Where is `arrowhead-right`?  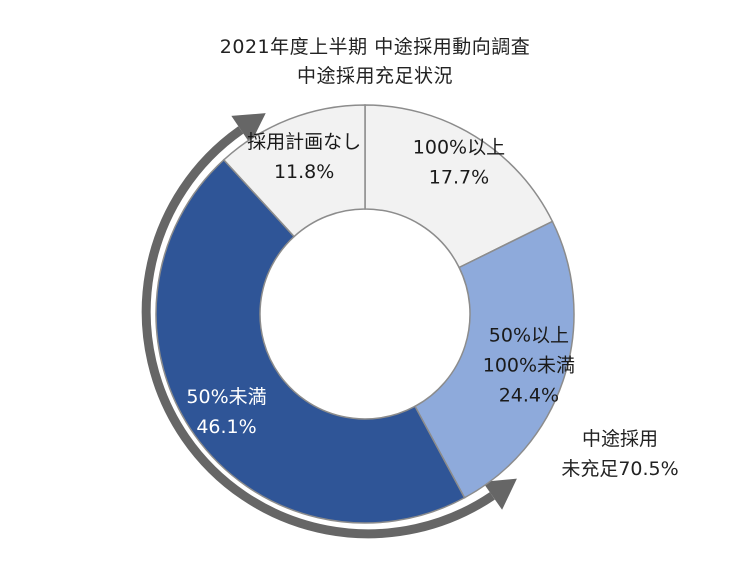 arrowhead-right is located at coordinates (499, 494).